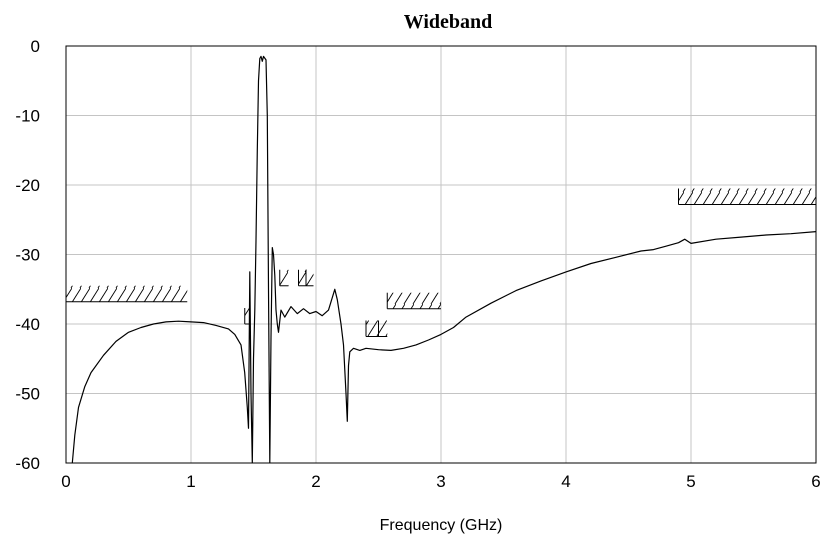 Image resolution: width=826 pixels, height=539 pixels. What do you see at coordinates (27, 394) in the screenshot?
I see `y-tick-label: -50` at bounding box center [27, 394].